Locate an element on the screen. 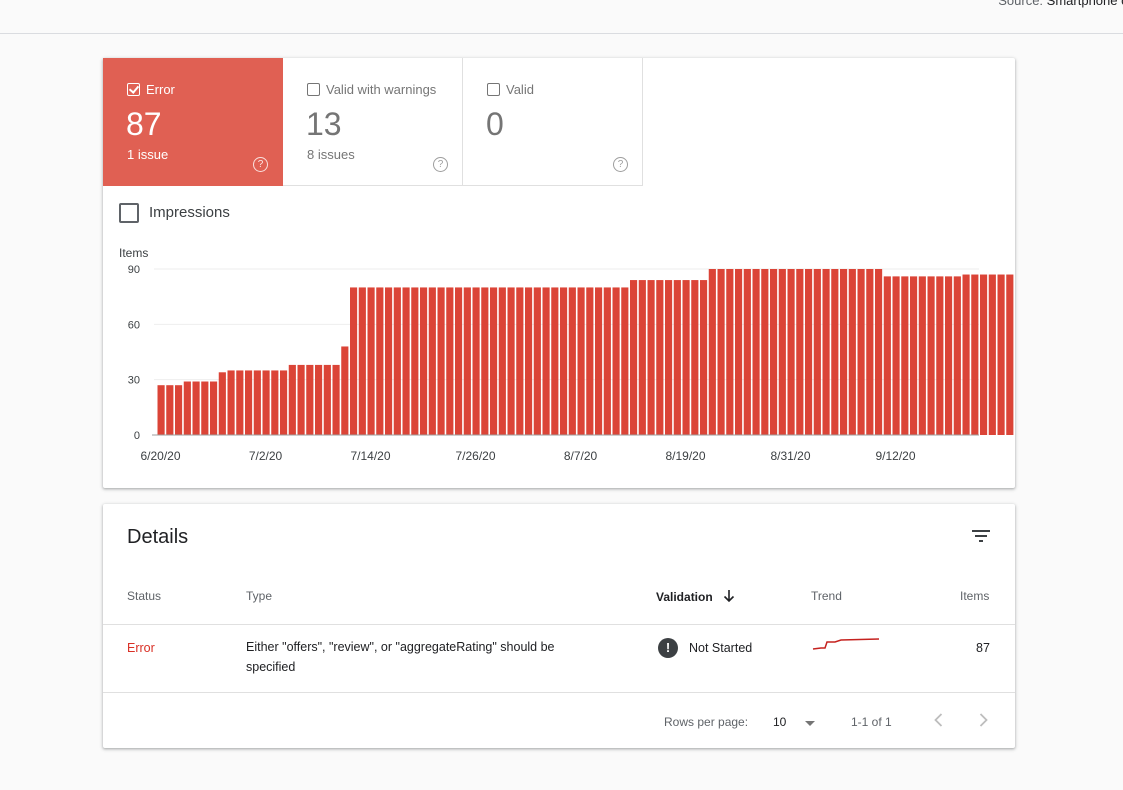  impressions-checkbox is located at coordinates (129, 213).